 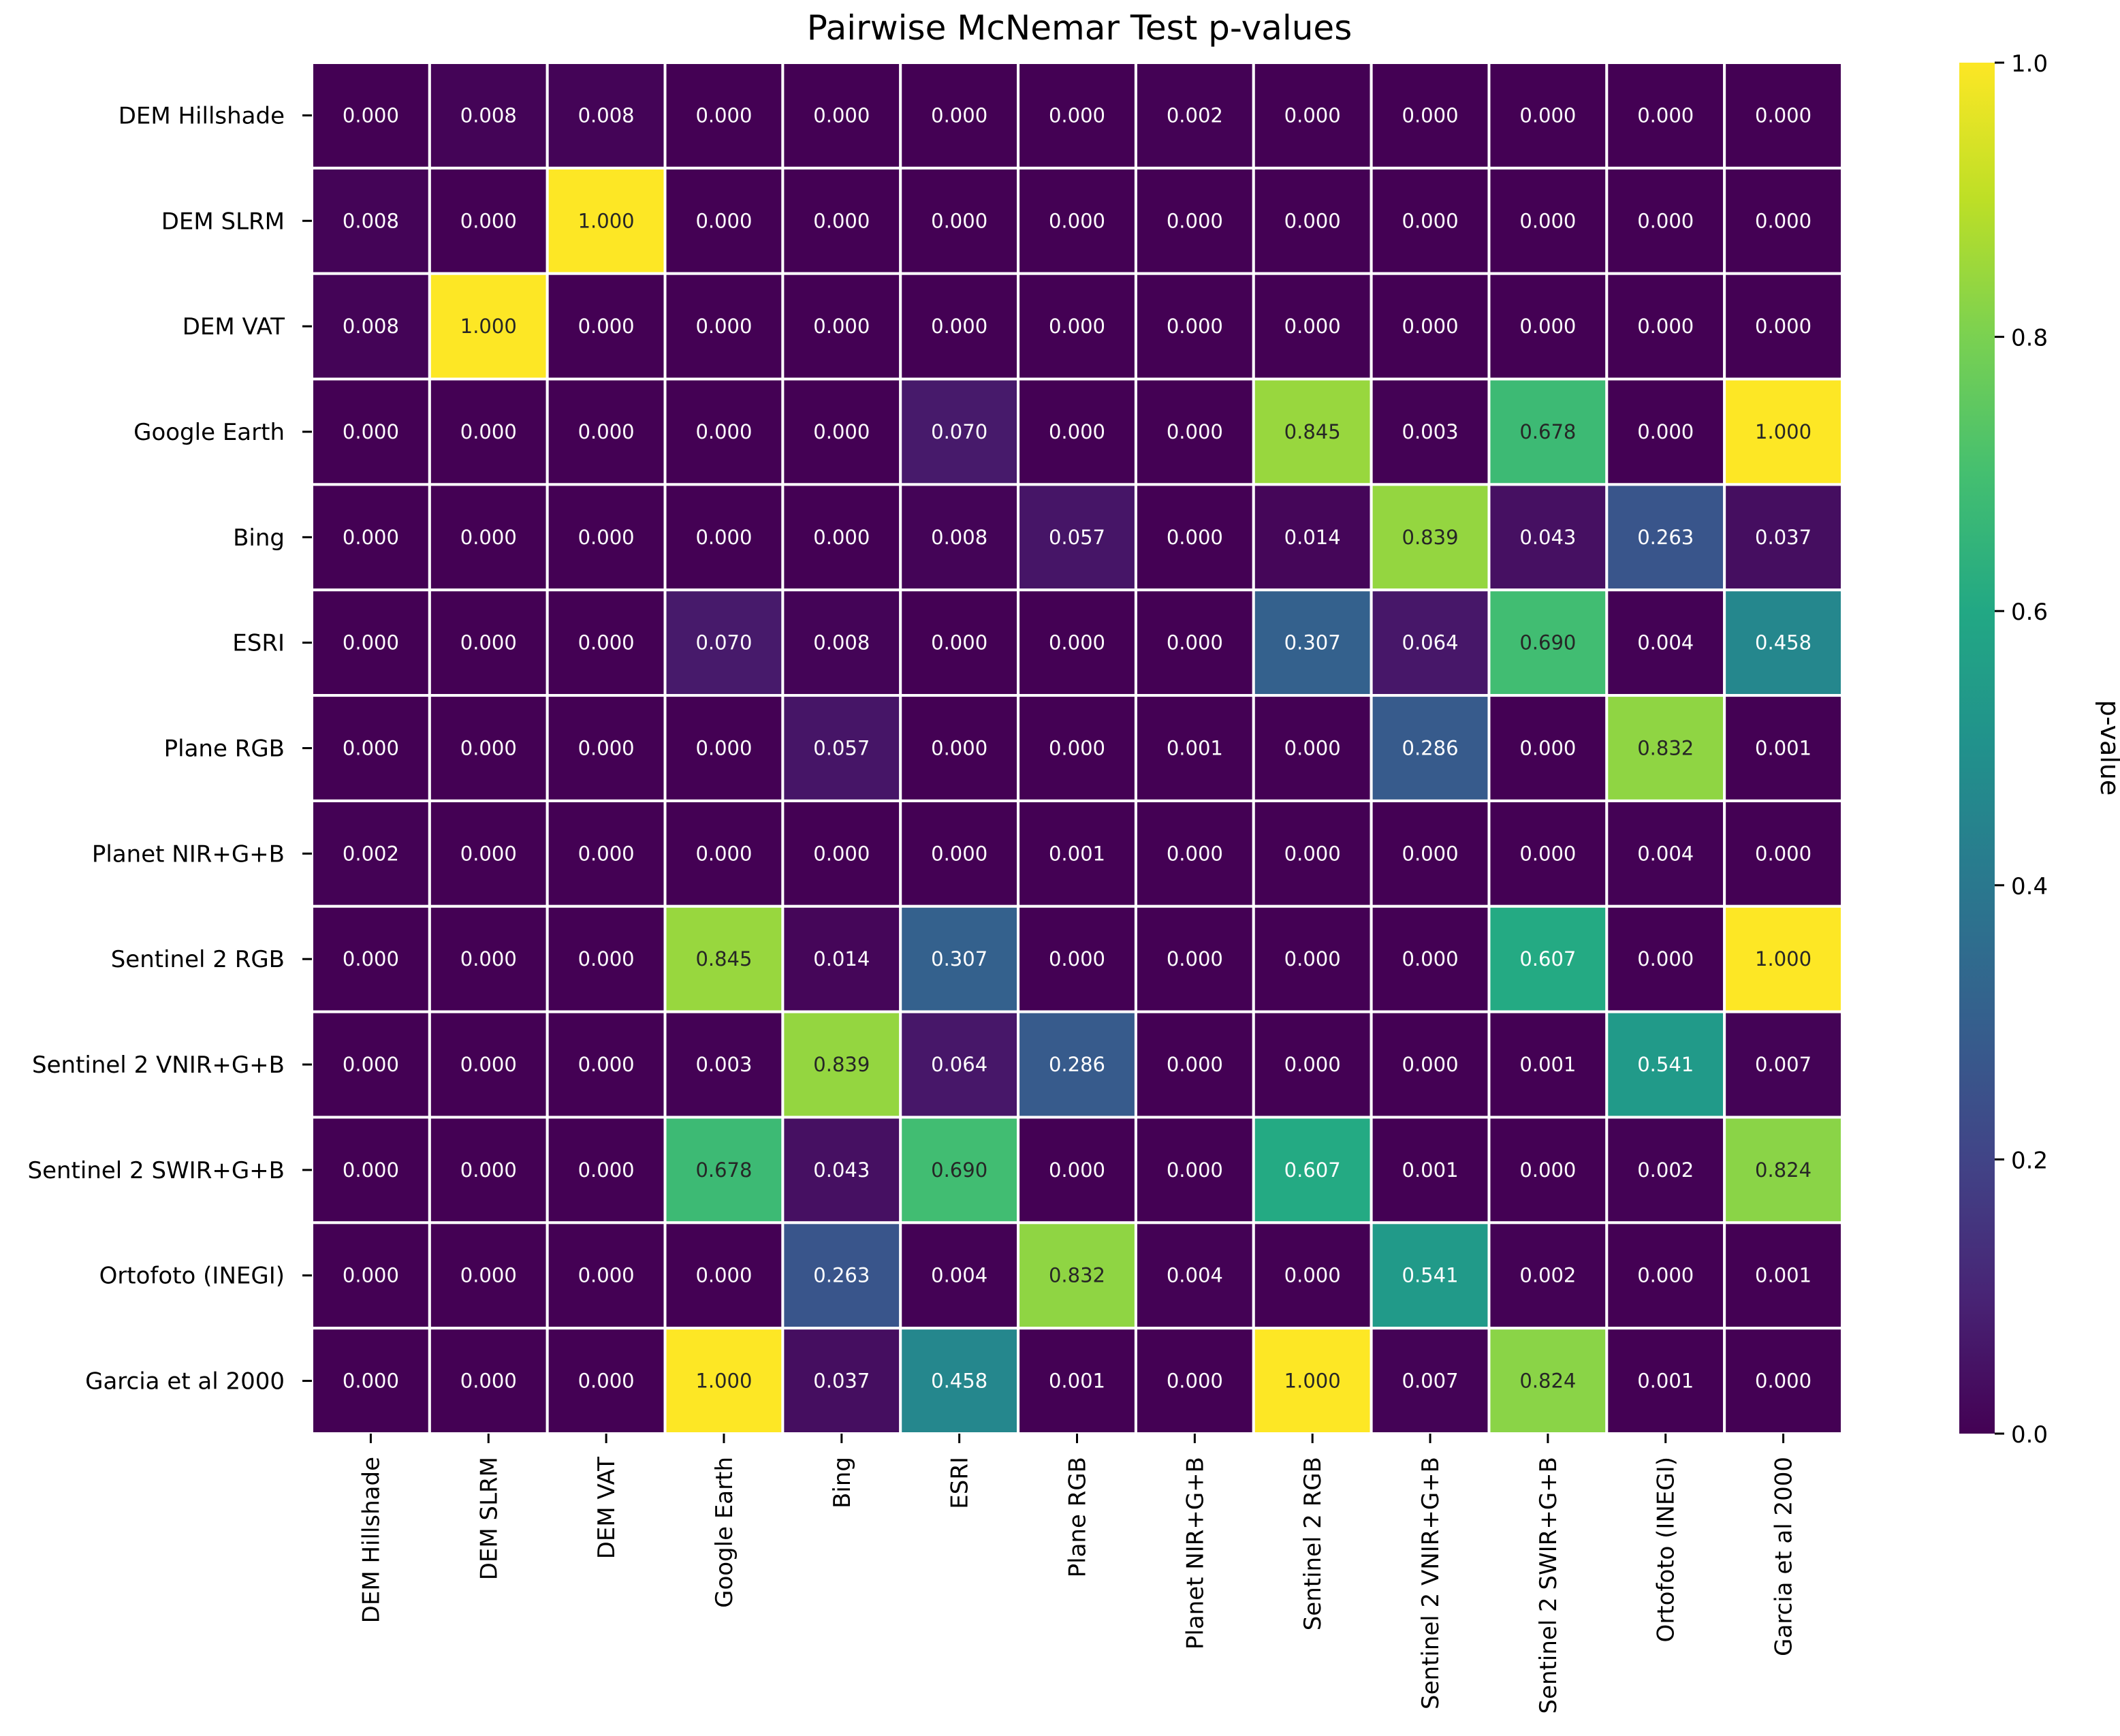 What do you see at coordinates (960, 1483) in the screenshot?
I see `x-tick-label: ESRI` at bounding box center [960, 1483].